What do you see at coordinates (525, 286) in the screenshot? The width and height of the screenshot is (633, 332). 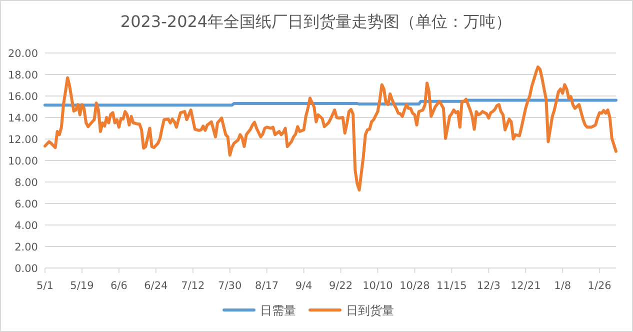 I see `x-tick-label: 12/21` at bounding box center [525, 286].